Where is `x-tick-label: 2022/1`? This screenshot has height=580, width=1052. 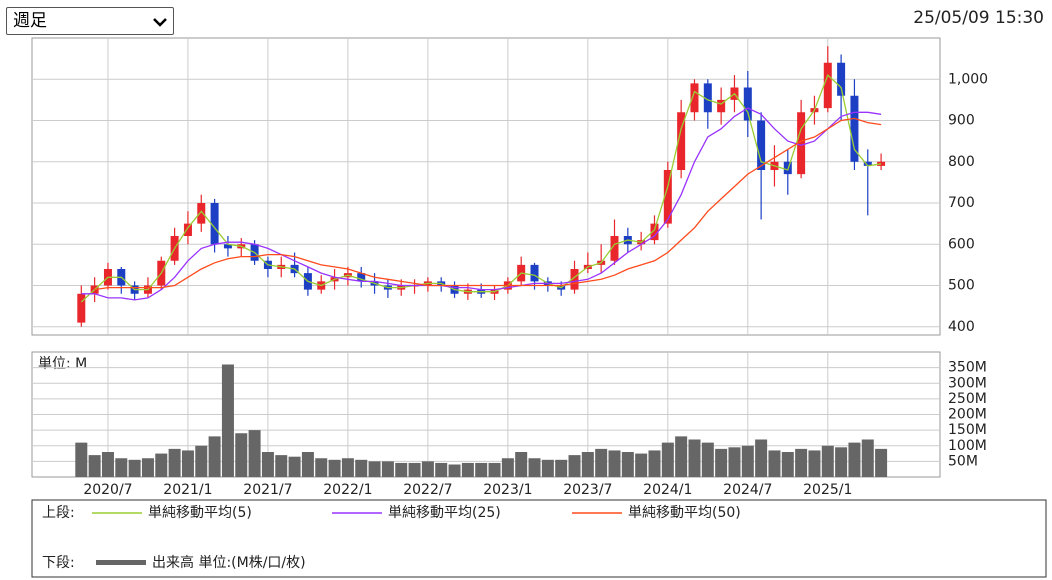
x-tick-label: 2022/1 is located at coordinates (347, 490).